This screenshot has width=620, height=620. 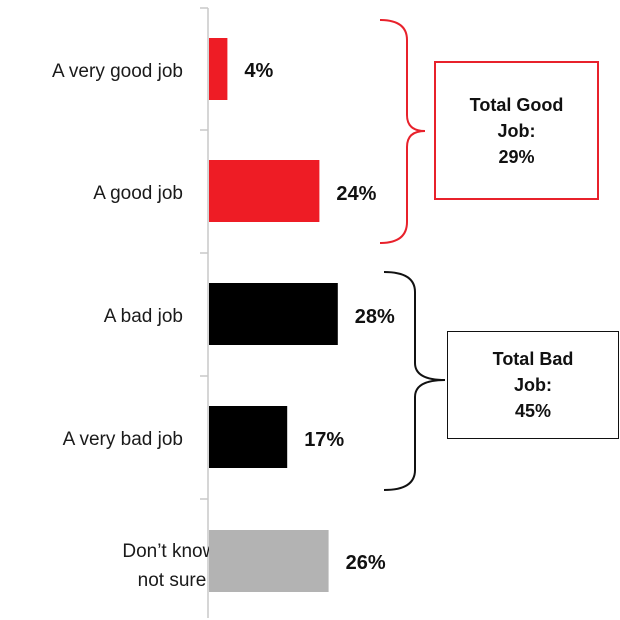 I want to click on value-label: 26%, so click(x=366, y=563).